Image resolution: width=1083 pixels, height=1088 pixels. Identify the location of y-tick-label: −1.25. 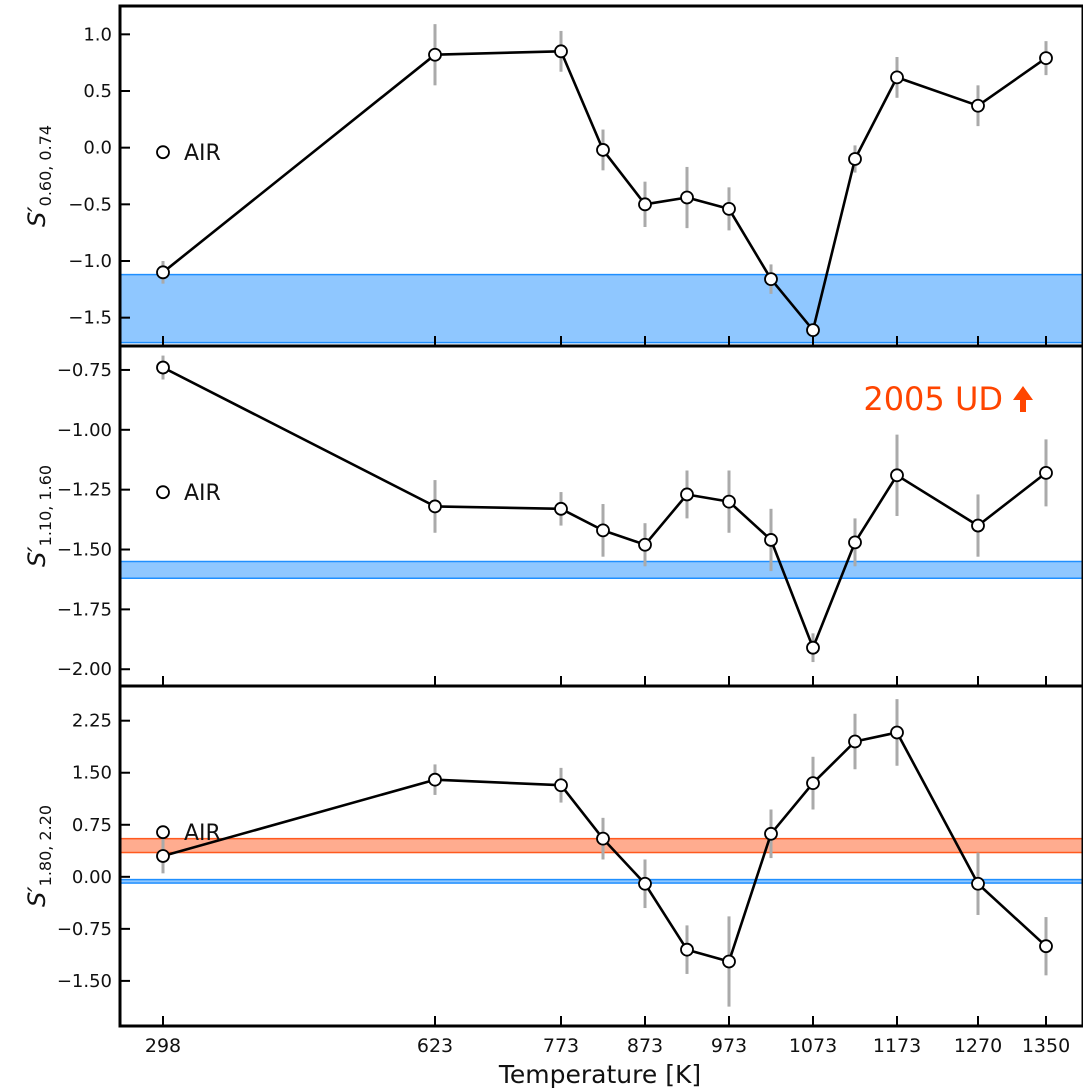
(84, 490).